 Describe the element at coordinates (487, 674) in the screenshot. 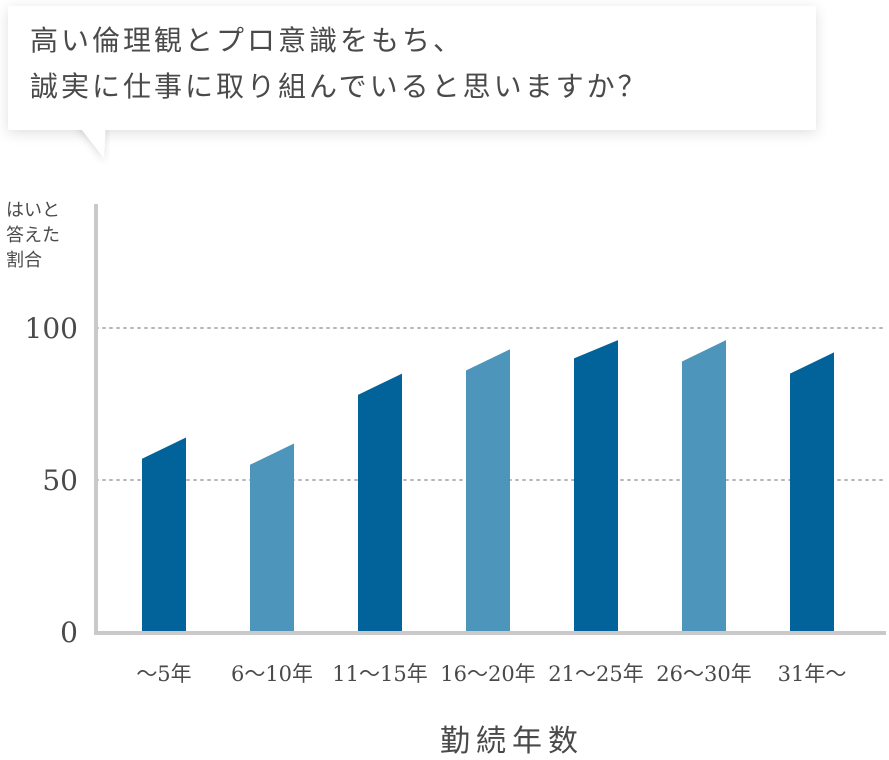

I see `x-tick-label: 16〜20年` at that location.